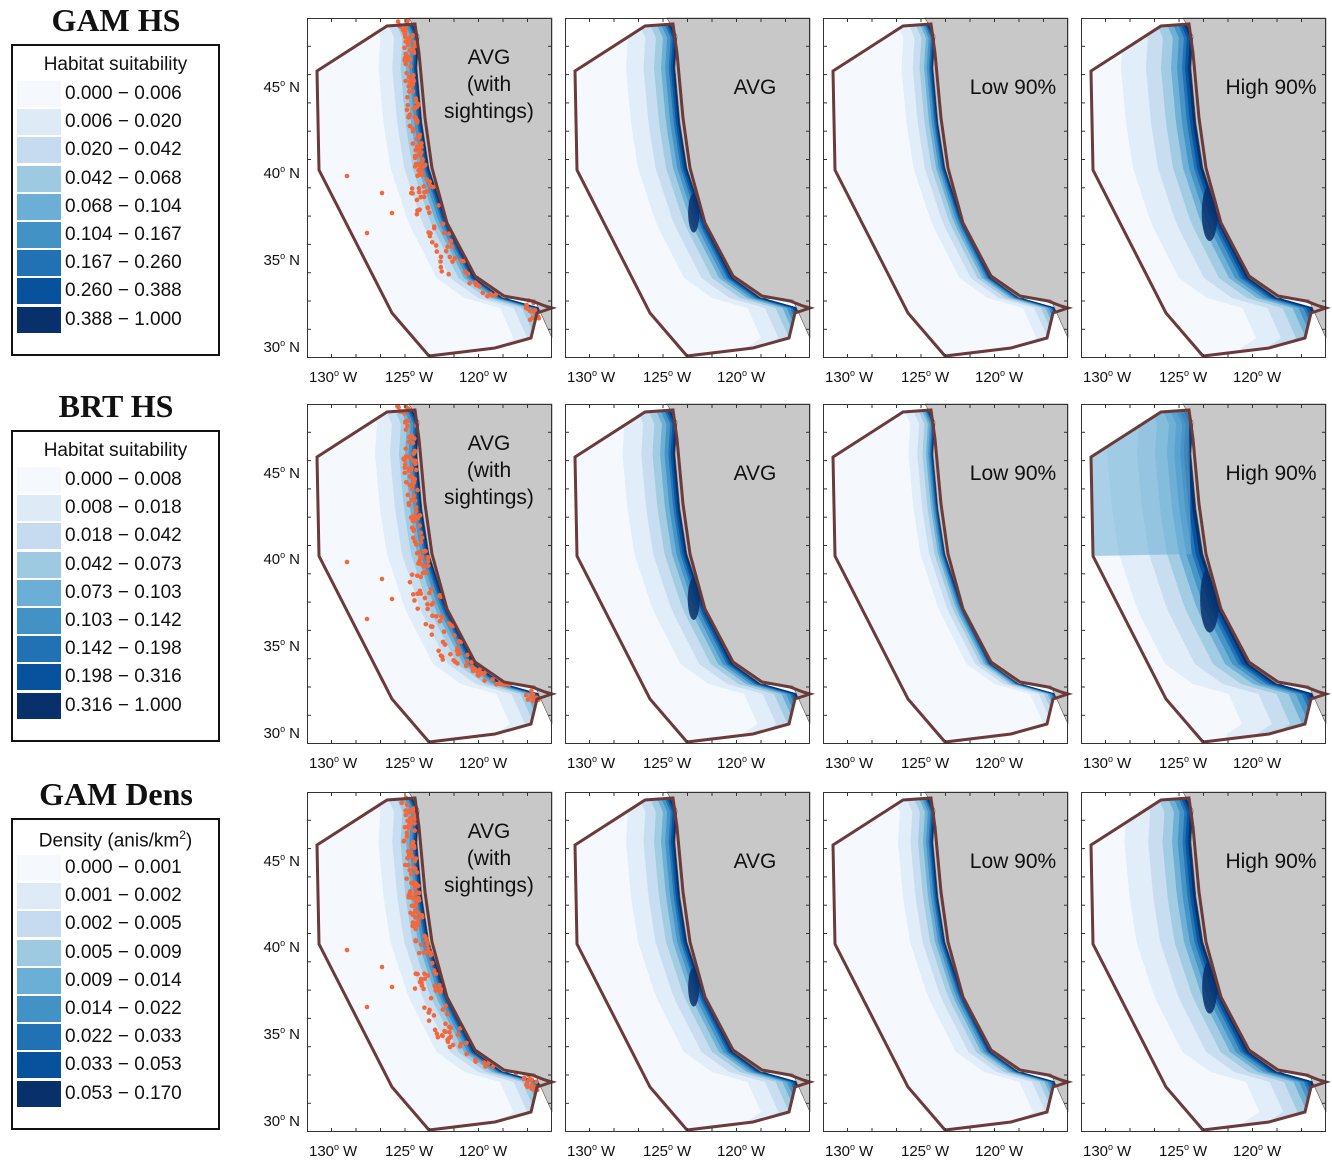  What do you see at coordinates (123, 924) in the screenshot?
I see `legend-label: 0.002 − 0.005` at bounding box center [123, 924].